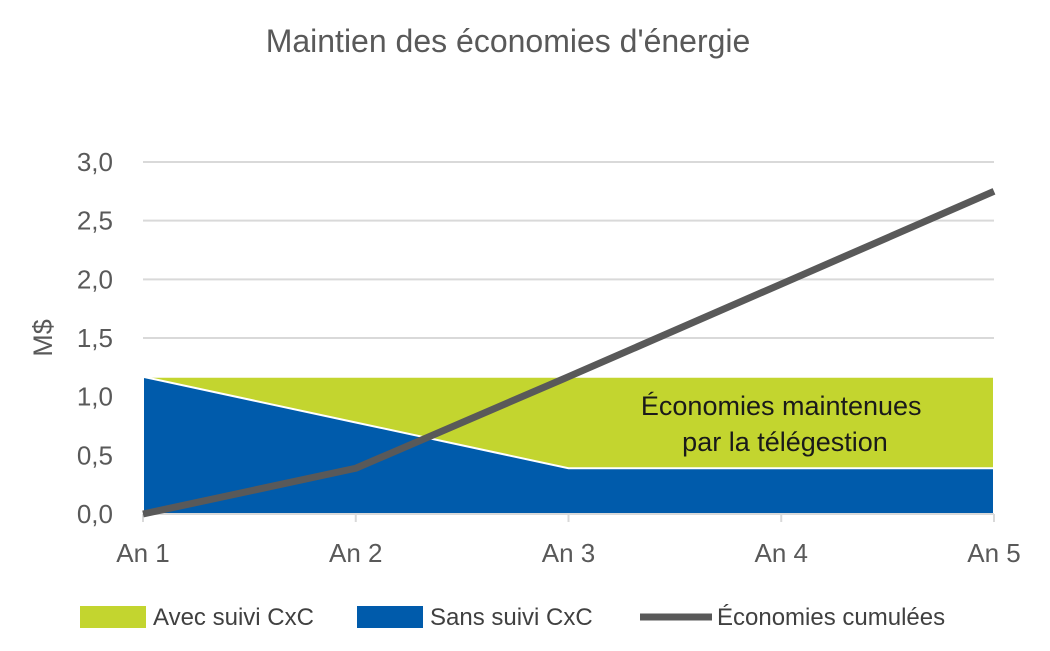  Describe the element at coordinates (43, 338) in the screenshot. I see `y-axis-label: M$` at that location.